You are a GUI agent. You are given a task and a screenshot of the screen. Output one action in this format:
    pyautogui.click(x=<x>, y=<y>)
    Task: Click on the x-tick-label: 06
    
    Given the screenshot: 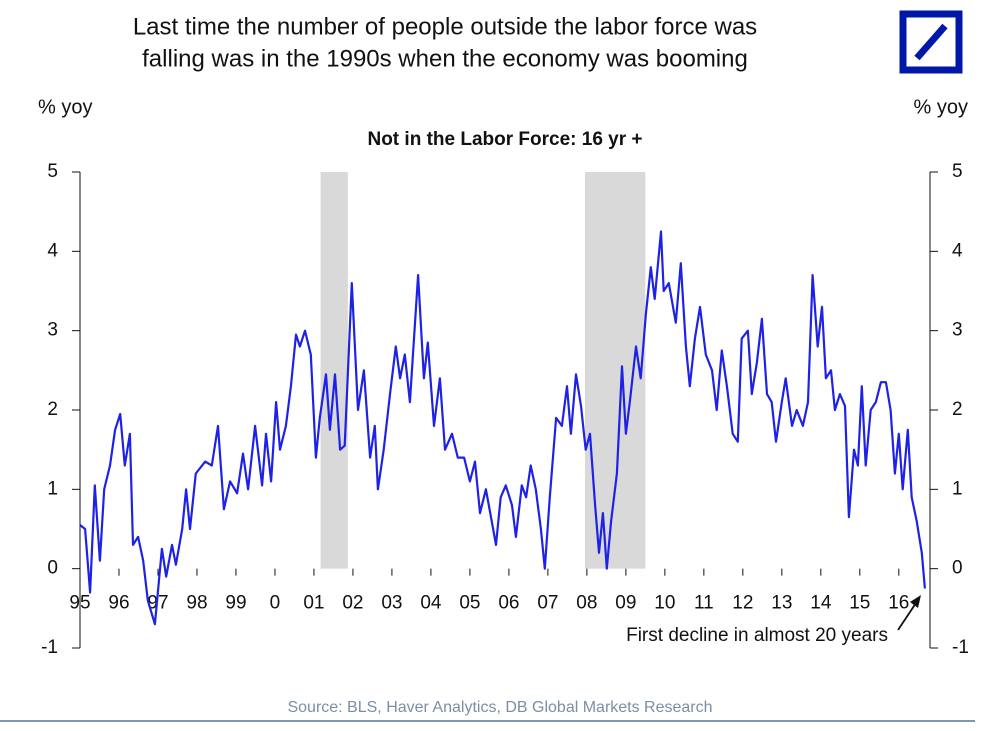 What is the action you would take?
    pyautogui.click(x=508, y=603)
    